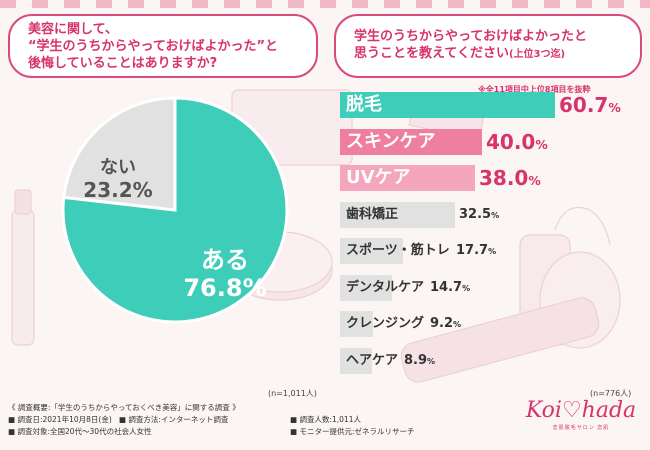 Image resolution: width=650 pixels, height=450 pixels. What do you see at coordinates (511, 142) in the screenshot?
I see `bar-value-number: 40.0` at bounding box center [511, 142].